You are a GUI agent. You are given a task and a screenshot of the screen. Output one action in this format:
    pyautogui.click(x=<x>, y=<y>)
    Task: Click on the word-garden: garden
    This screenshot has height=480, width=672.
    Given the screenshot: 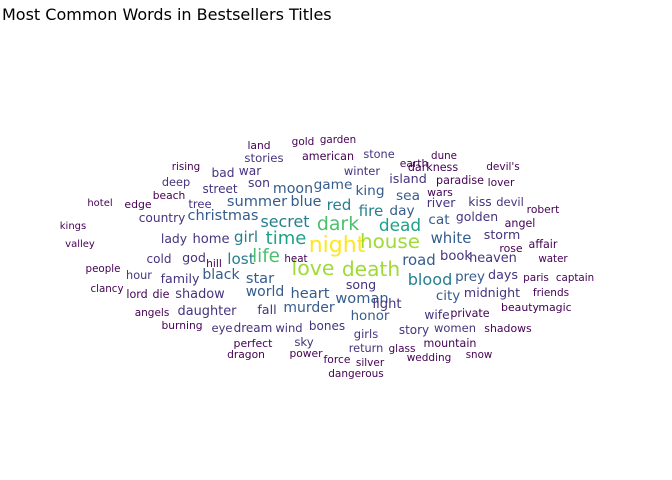 What is the action you would take?
    pyautogui.click(x=338, y=140)
    